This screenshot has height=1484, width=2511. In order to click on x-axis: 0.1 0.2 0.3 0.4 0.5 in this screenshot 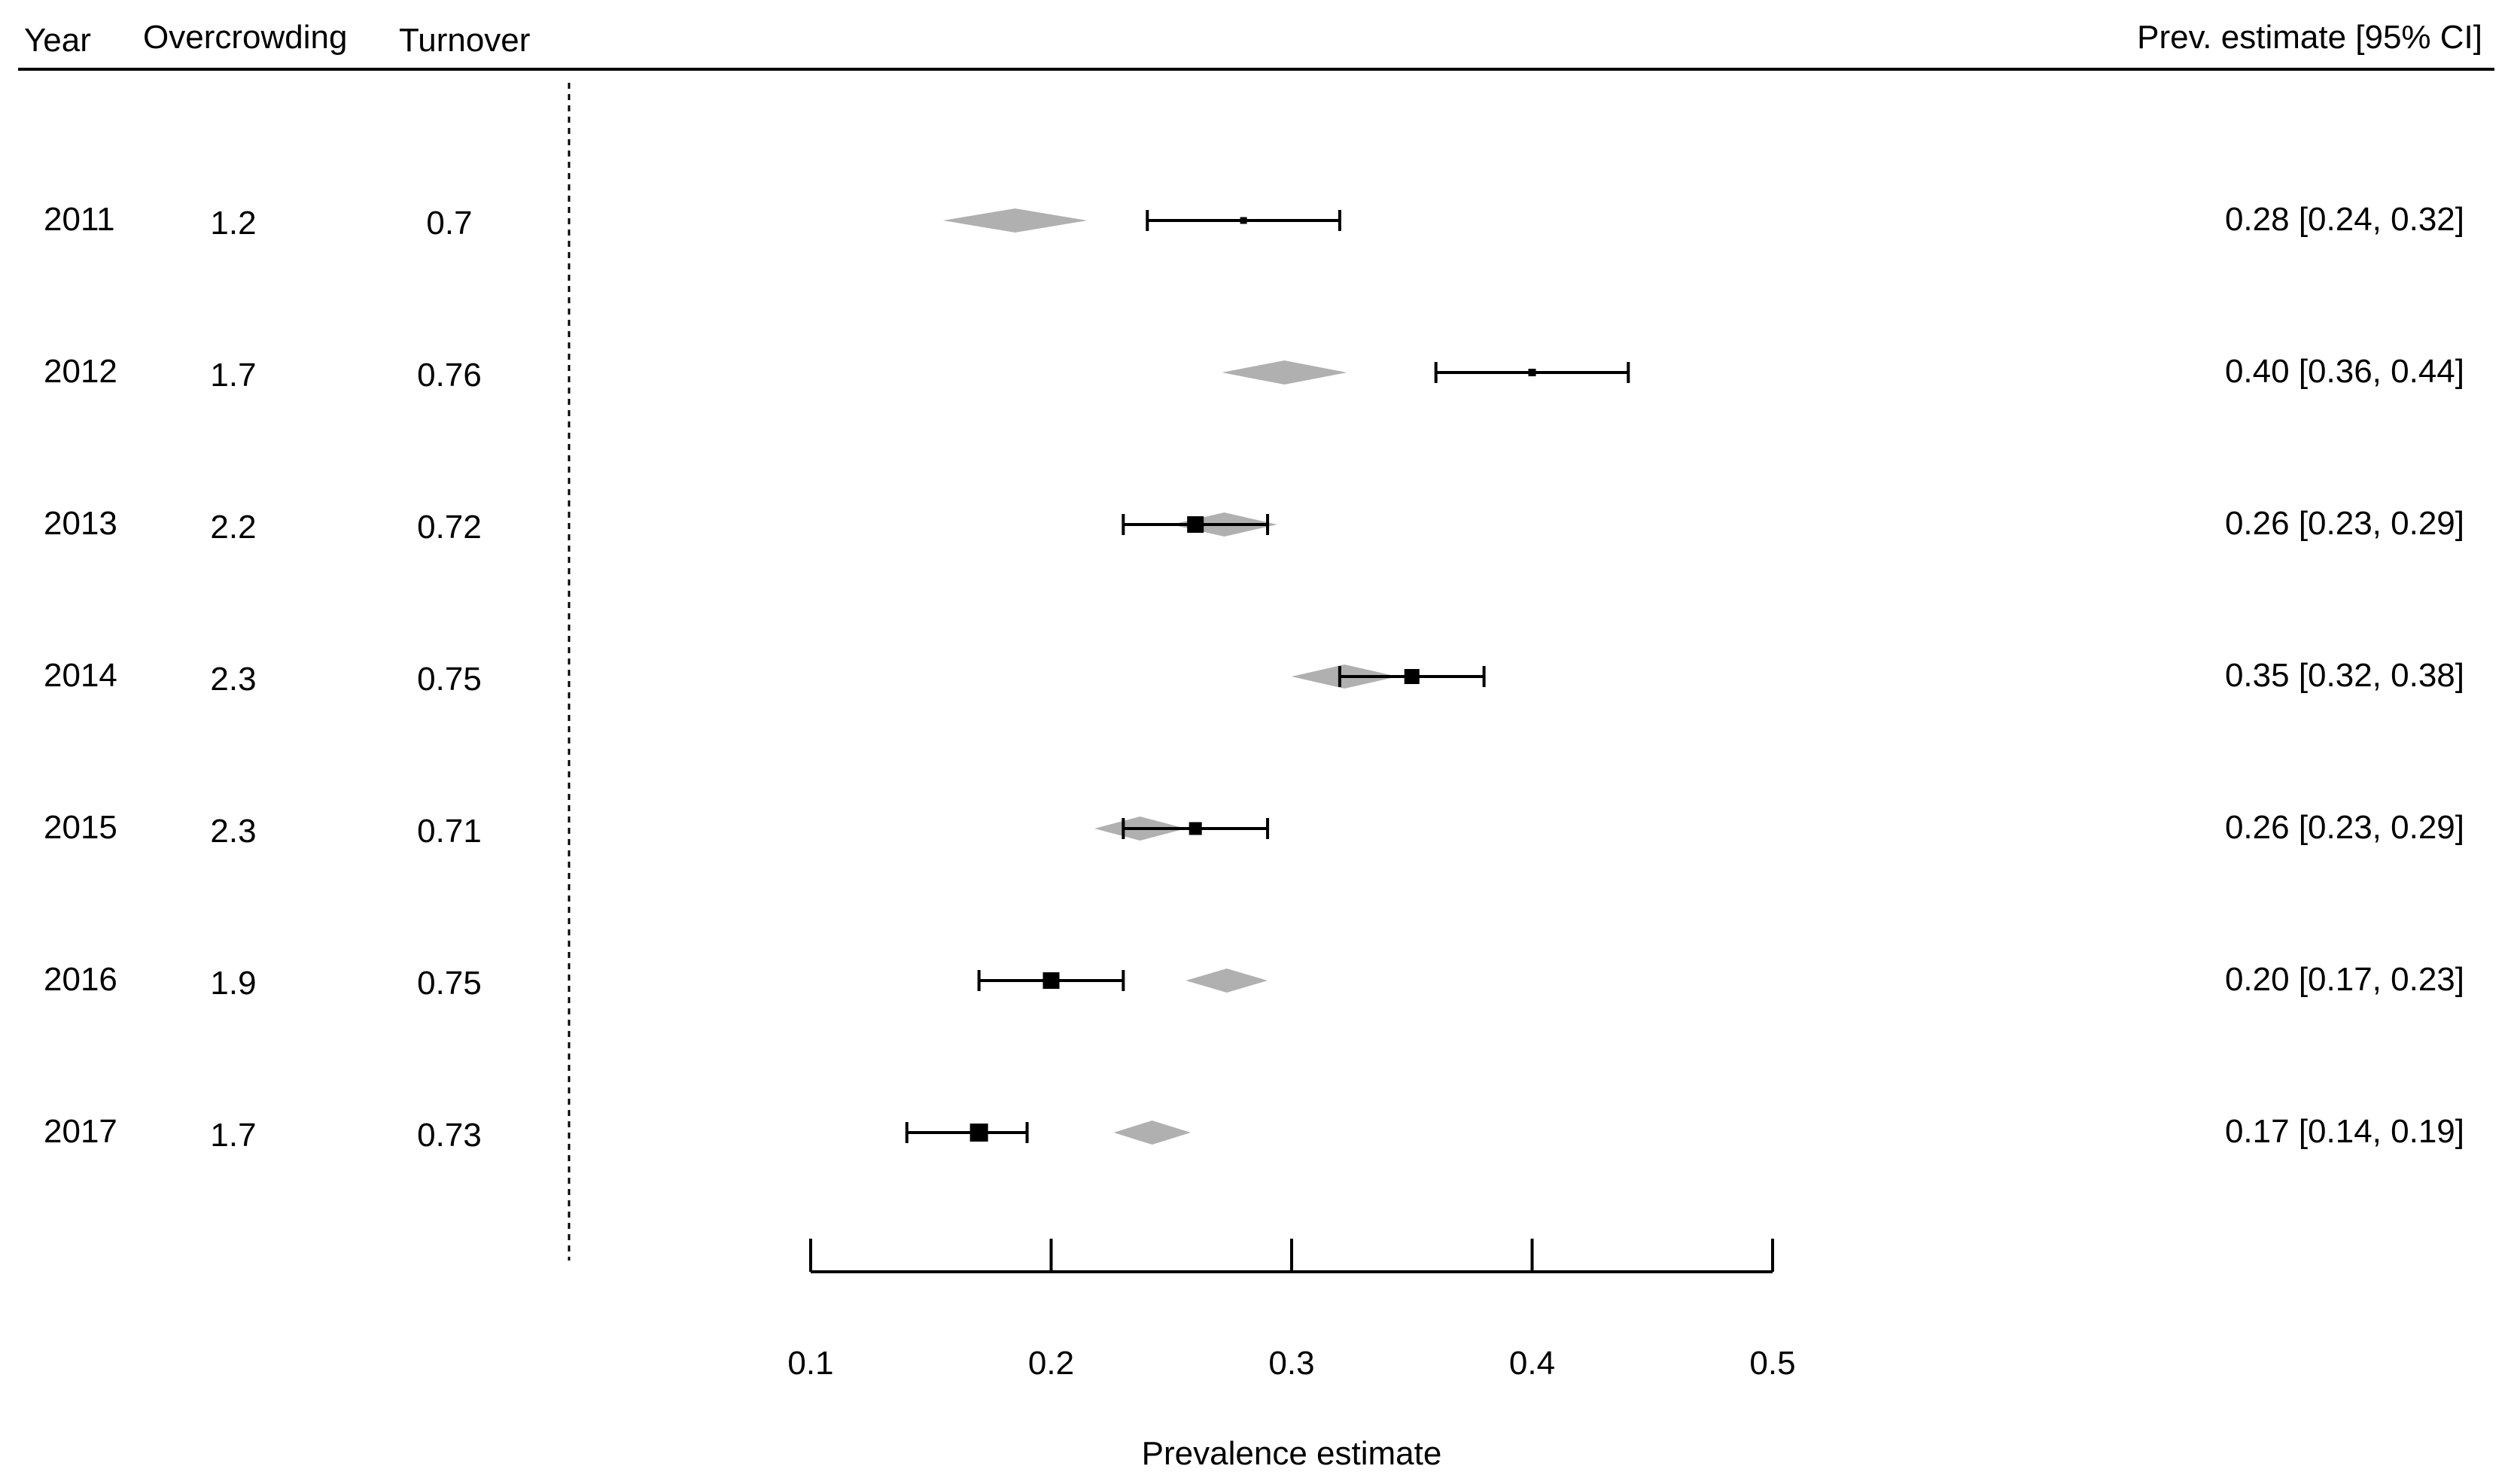, I will do `click(1291, 1310)`.